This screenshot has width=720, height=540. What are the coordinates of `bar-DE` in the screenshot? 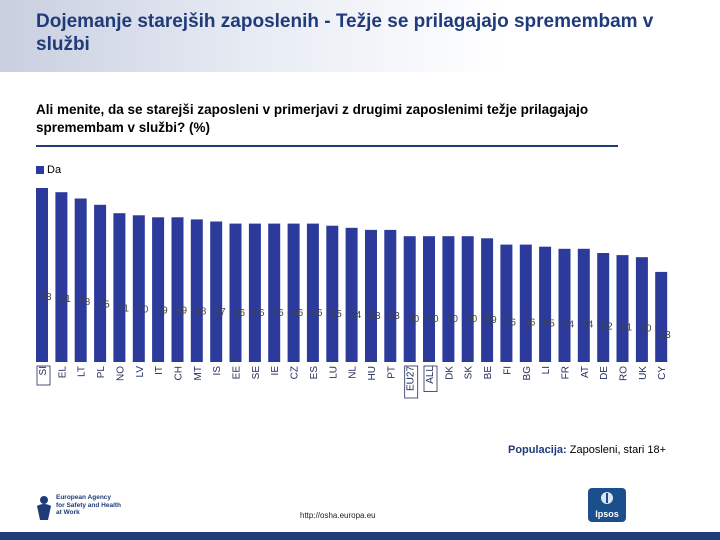 It's located at (603, 307).